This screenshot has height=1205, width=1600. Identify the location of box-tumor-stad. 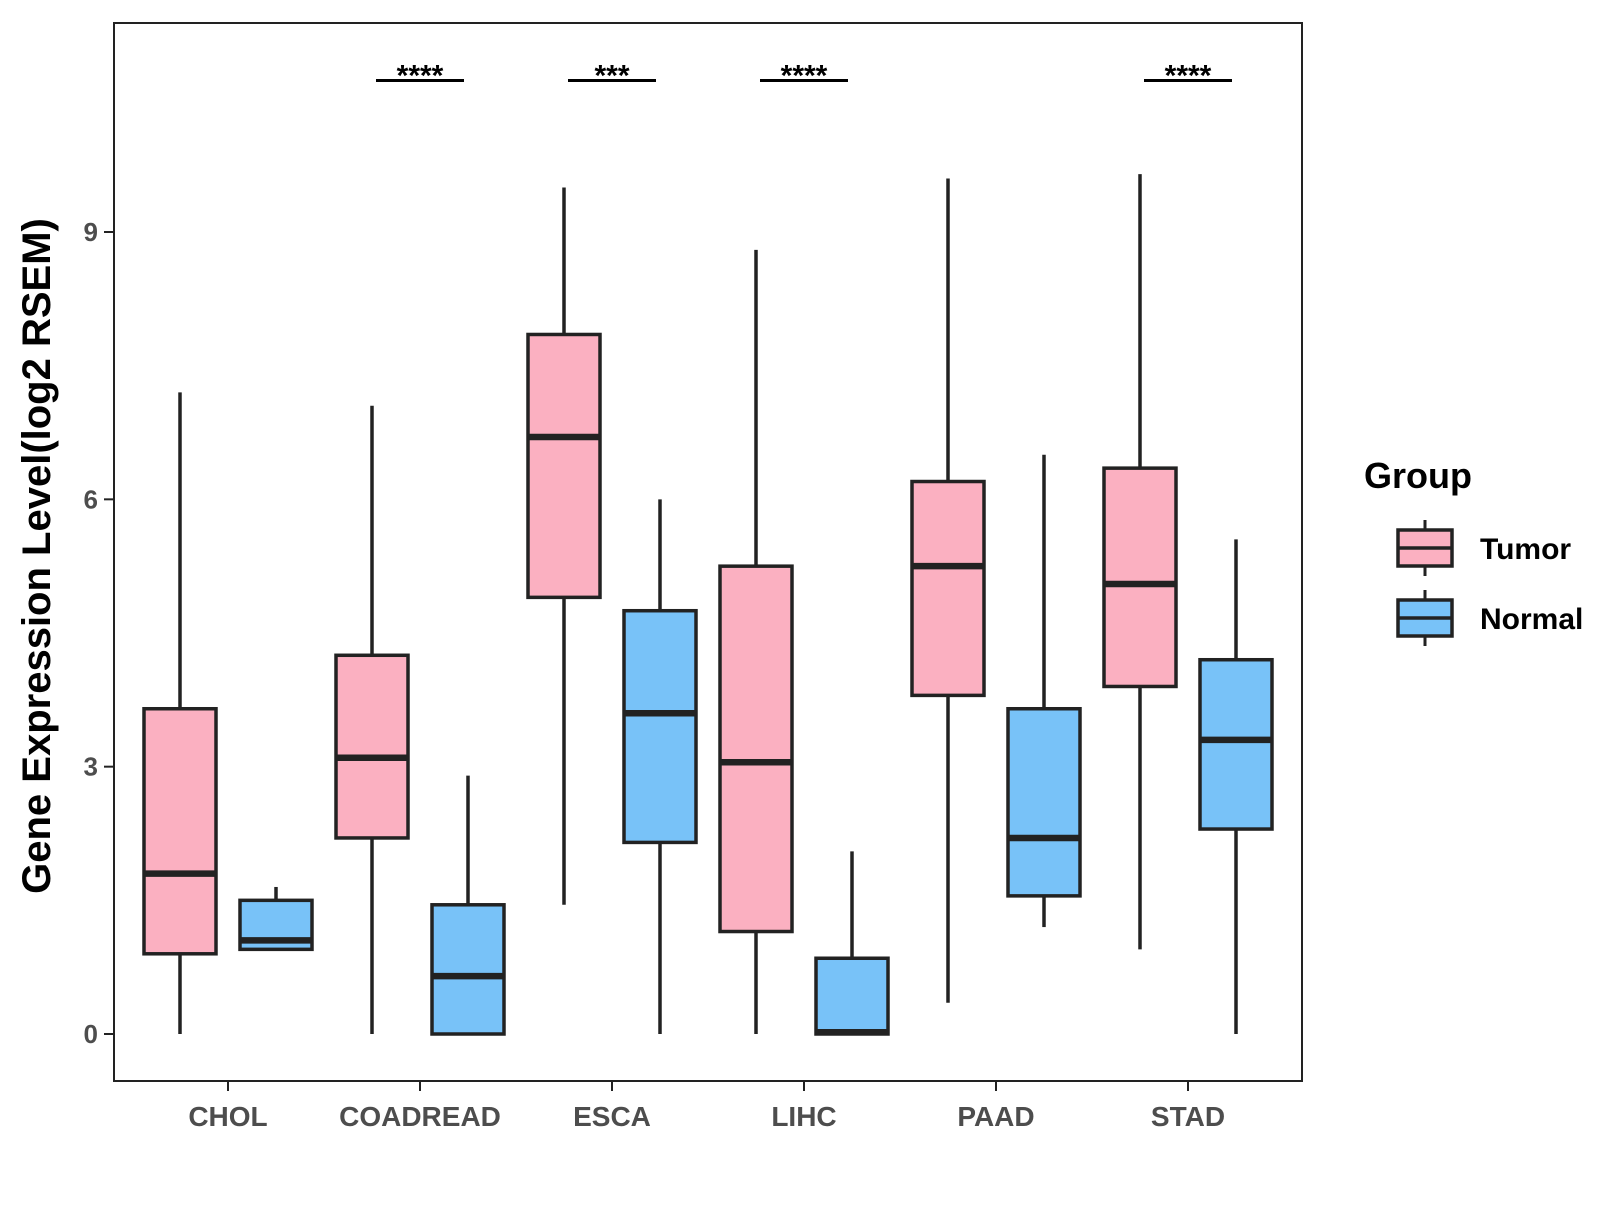
(1140, 562).